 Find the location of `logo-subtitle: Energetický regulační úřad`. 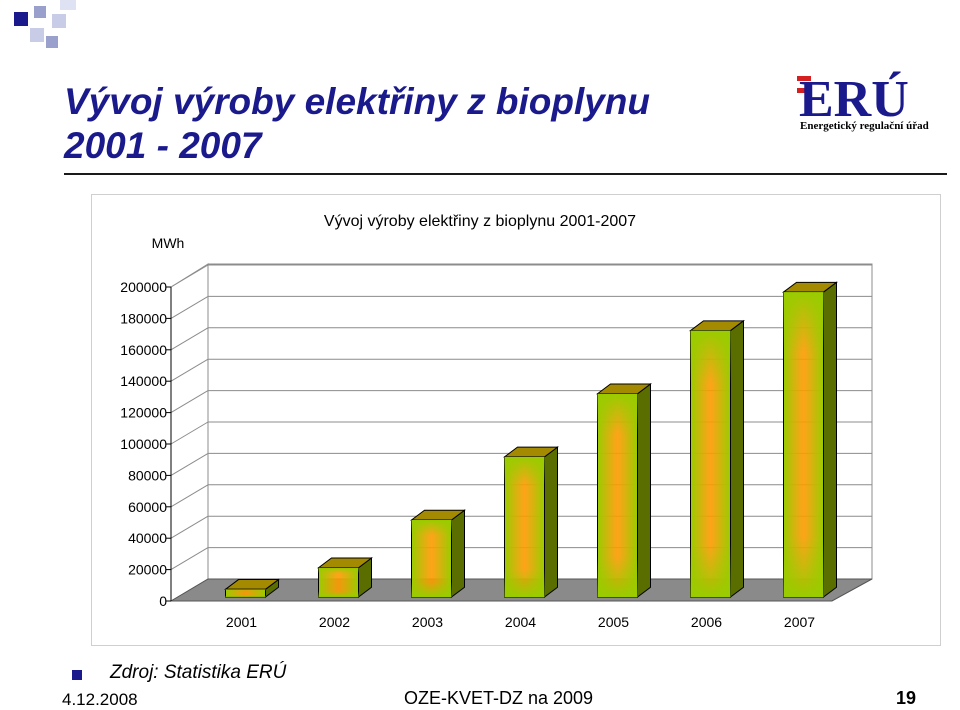

logo-subtitle: Energetický regulační úřad is located at coordinates (864, 126).